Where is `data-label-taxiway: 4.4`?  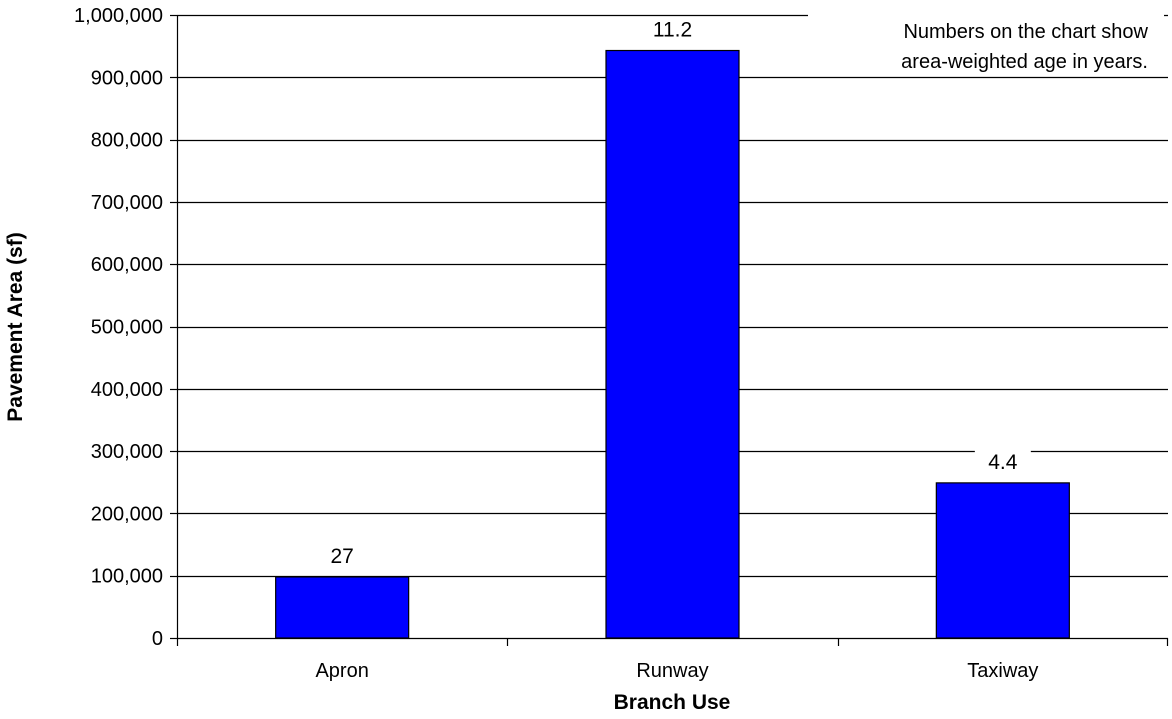
data-label-taxiway: 4.4 is located at coordinates (1003, 462).